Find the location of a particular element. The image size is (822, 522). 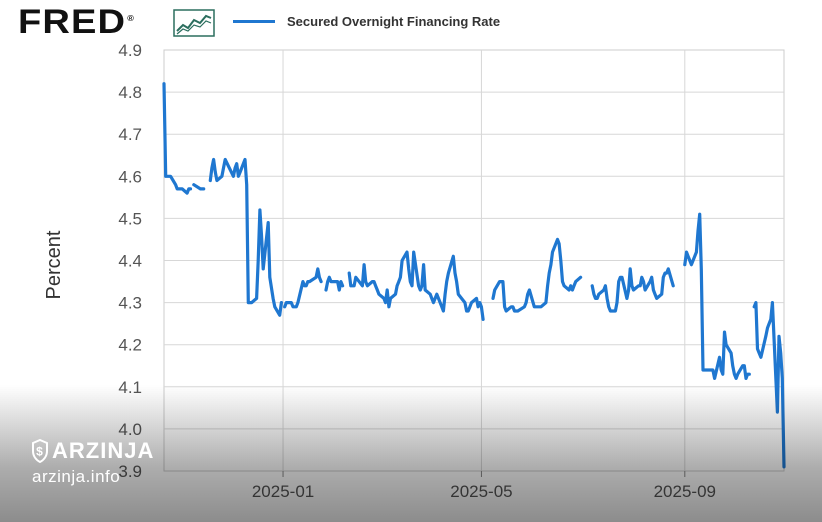

fred-logo: FRED® is located at coordinates (76, 22).